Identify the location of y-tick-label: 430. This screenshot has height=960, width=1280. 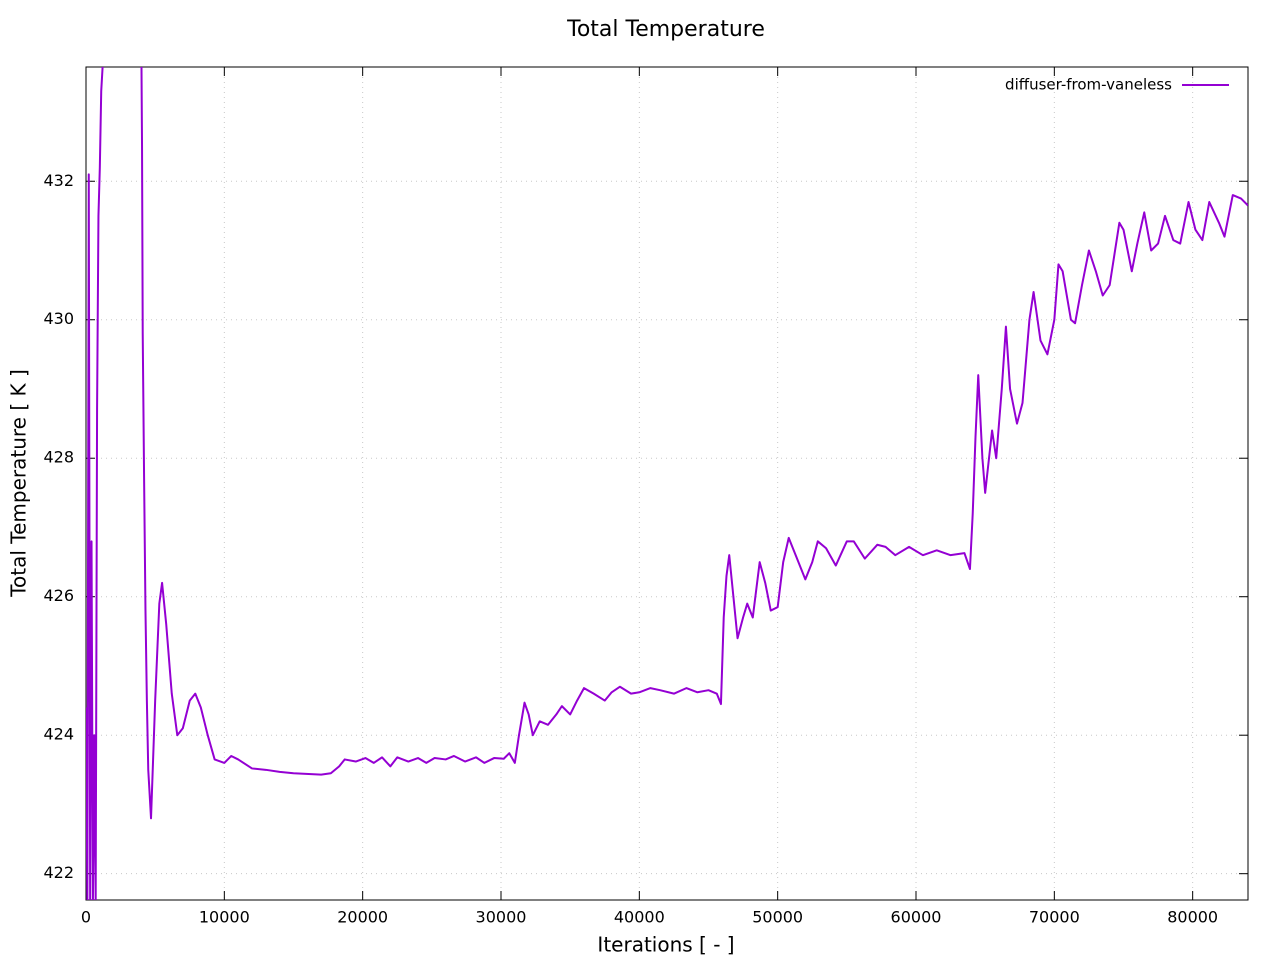
(58, 318).